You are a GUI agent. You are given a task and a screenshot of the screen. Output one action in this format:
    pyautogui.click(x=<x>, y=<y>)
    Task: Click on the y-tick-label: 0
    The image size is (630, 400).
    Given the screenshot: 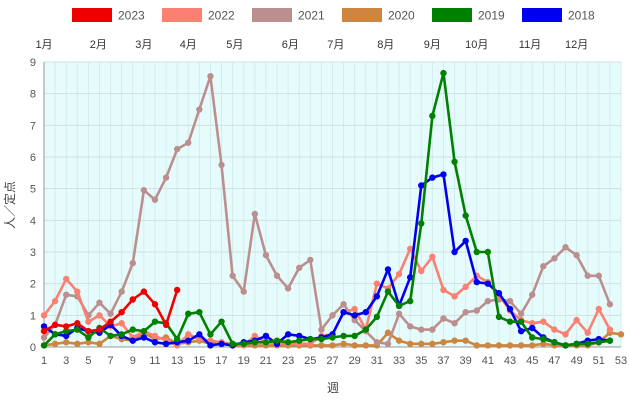 What is the action you would take?
    pyautogui.click(x=33, y=348)
    